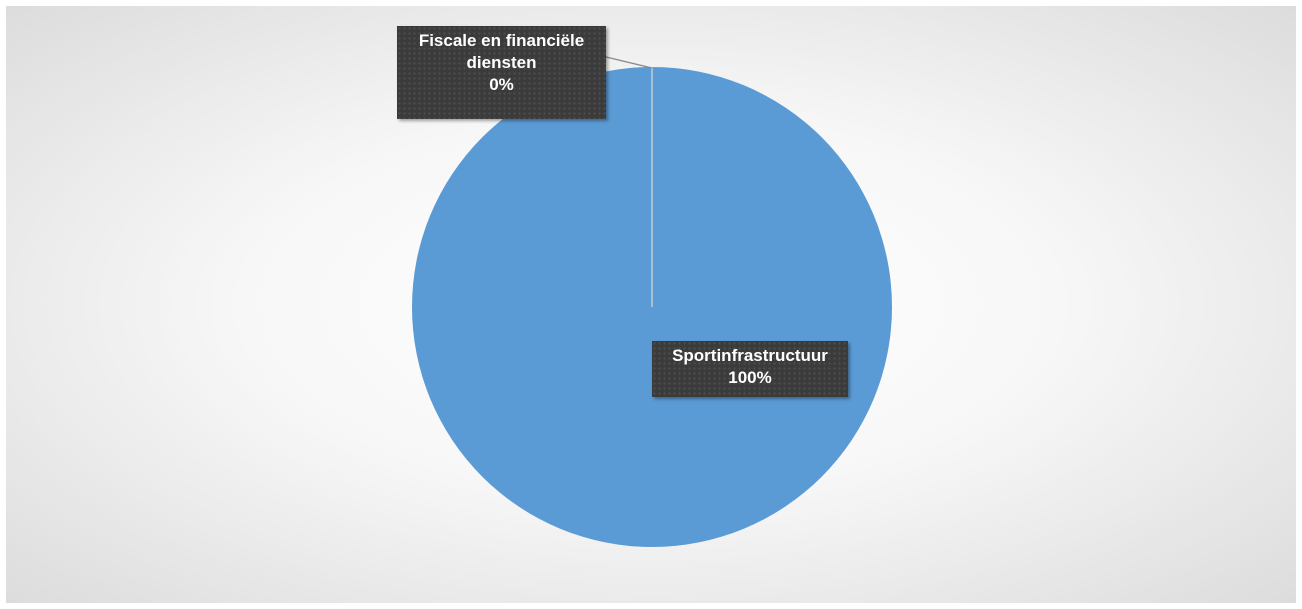 The image size is (1302, 609). Describe the element at coordinates (750, 355) in the screenshot. I see `data-label-sport-name: Sportinfrastructuur` at that location.